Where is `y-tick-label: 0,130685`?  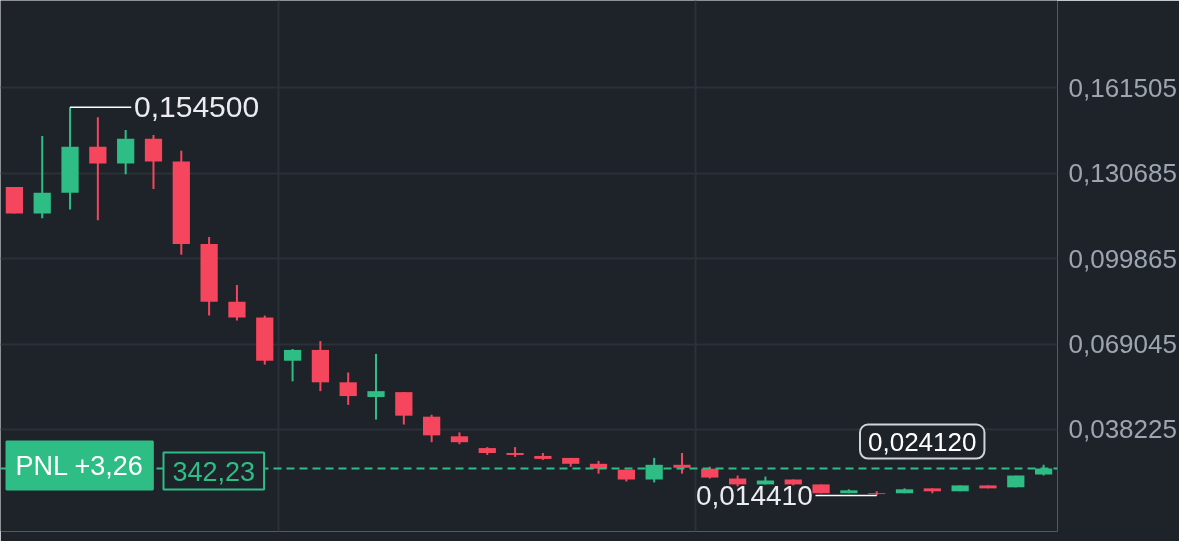 y-tick-label: 0,130685 is located at coordinates (1122, 173).